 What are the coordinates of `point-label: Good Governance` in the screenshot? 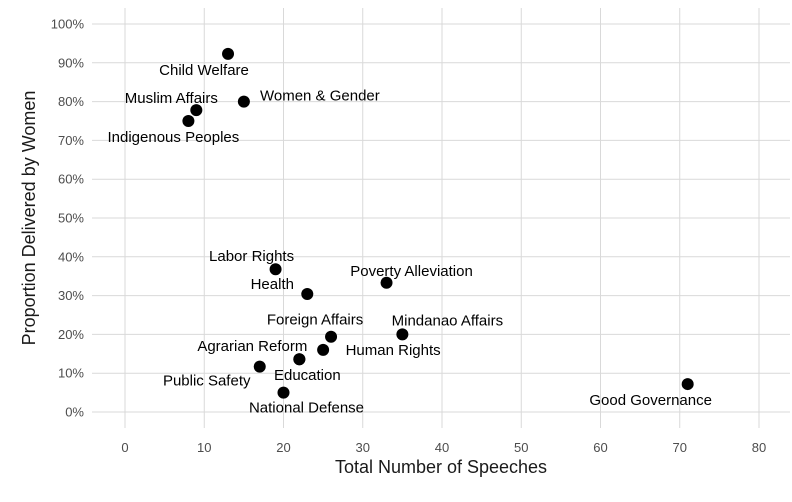 It's located at (650, 400).